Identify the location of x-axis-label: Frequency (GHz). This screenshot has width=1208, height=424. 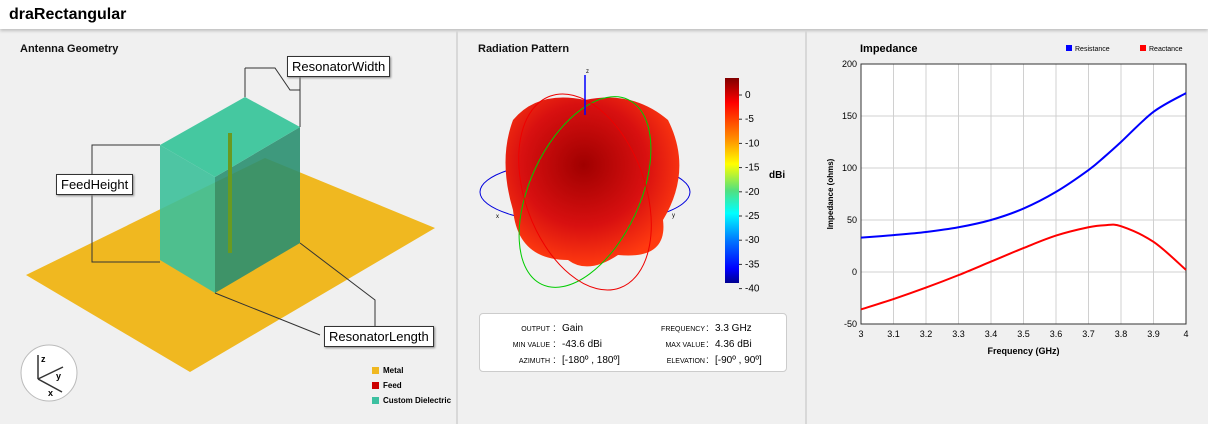
(1023, 351).